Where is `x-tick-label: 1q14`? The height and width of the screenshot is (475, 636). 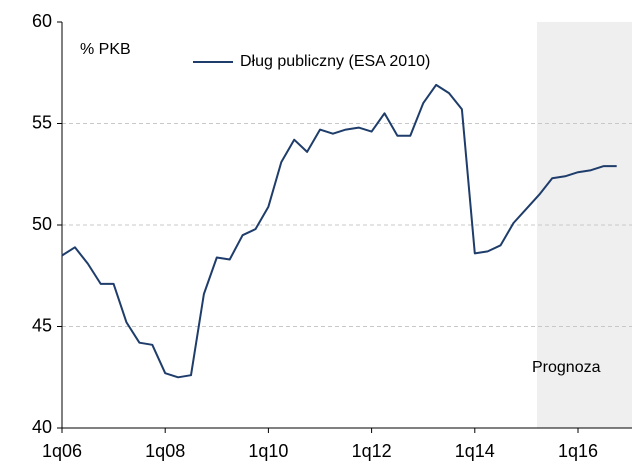 x-tick-label: 1q14 is located at coordinates (475, 451).